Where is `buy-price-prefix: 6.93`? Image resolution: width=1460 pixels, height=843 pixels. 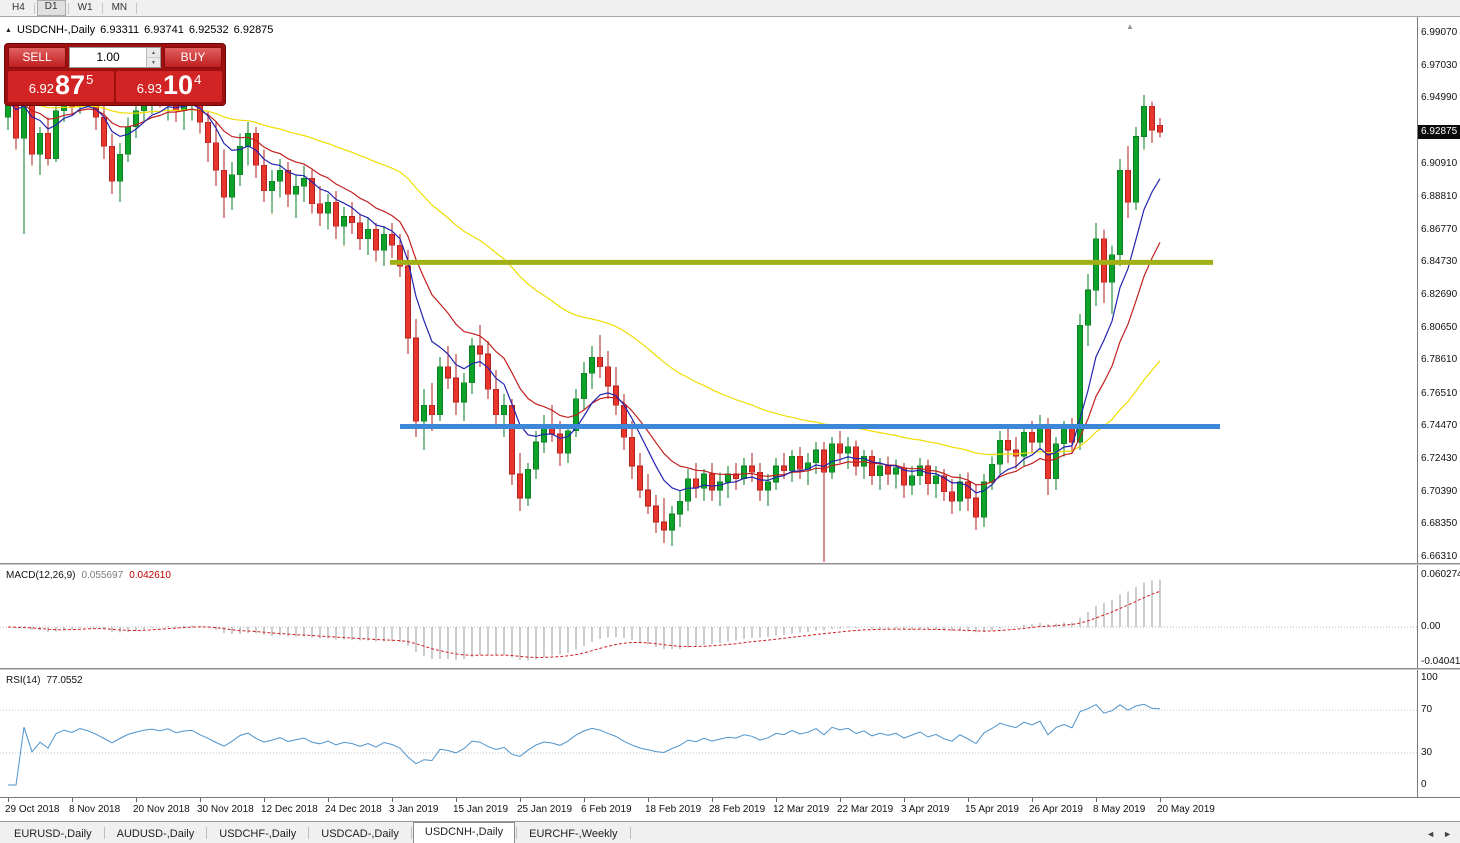
buy-price-prefix: 6.93 is located at coordinates (149, 88).